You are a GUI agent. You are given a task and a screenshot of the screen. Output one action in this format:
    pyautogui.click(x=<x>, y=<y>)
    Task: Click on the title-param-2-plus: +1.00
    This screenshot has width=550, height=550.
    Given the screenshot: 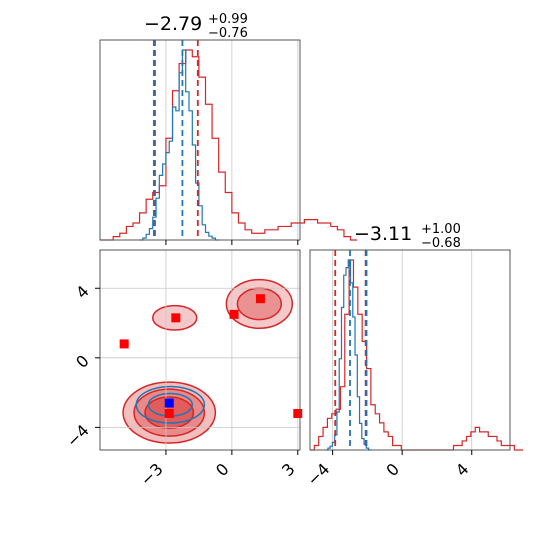 What is the action you would take?
    pyautogui.click(x=441, y=229)
    